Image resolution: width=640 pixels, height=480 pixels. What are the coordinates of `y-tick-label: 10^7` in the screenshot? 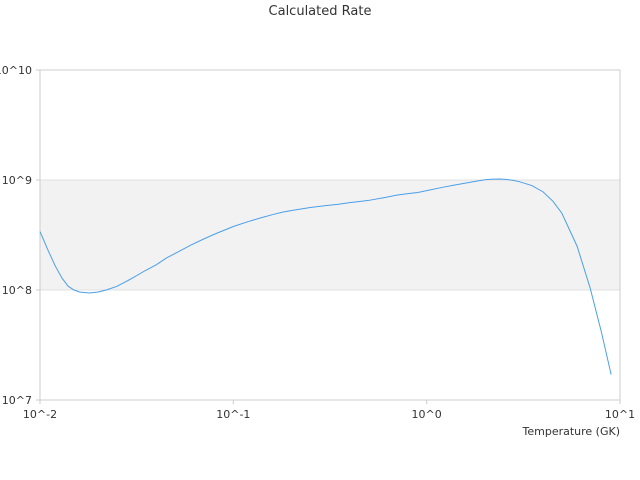 It's located at (17, 400).